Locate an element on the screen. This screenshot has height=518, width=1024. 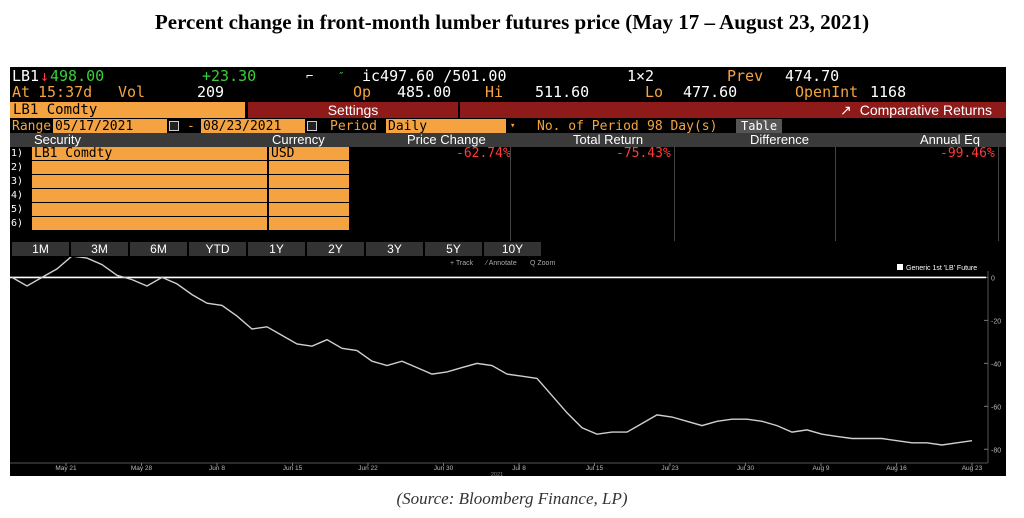
track-tool: + Track is located at coordinates (462, 263).